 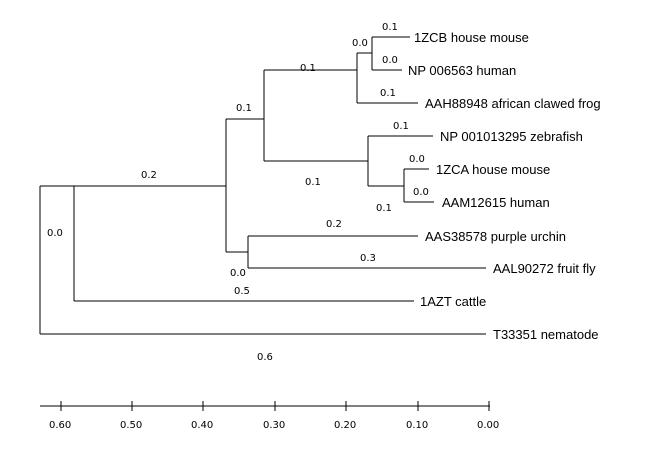 I want to click on branch-length-label: 0.3, so click(x=368, y=258).